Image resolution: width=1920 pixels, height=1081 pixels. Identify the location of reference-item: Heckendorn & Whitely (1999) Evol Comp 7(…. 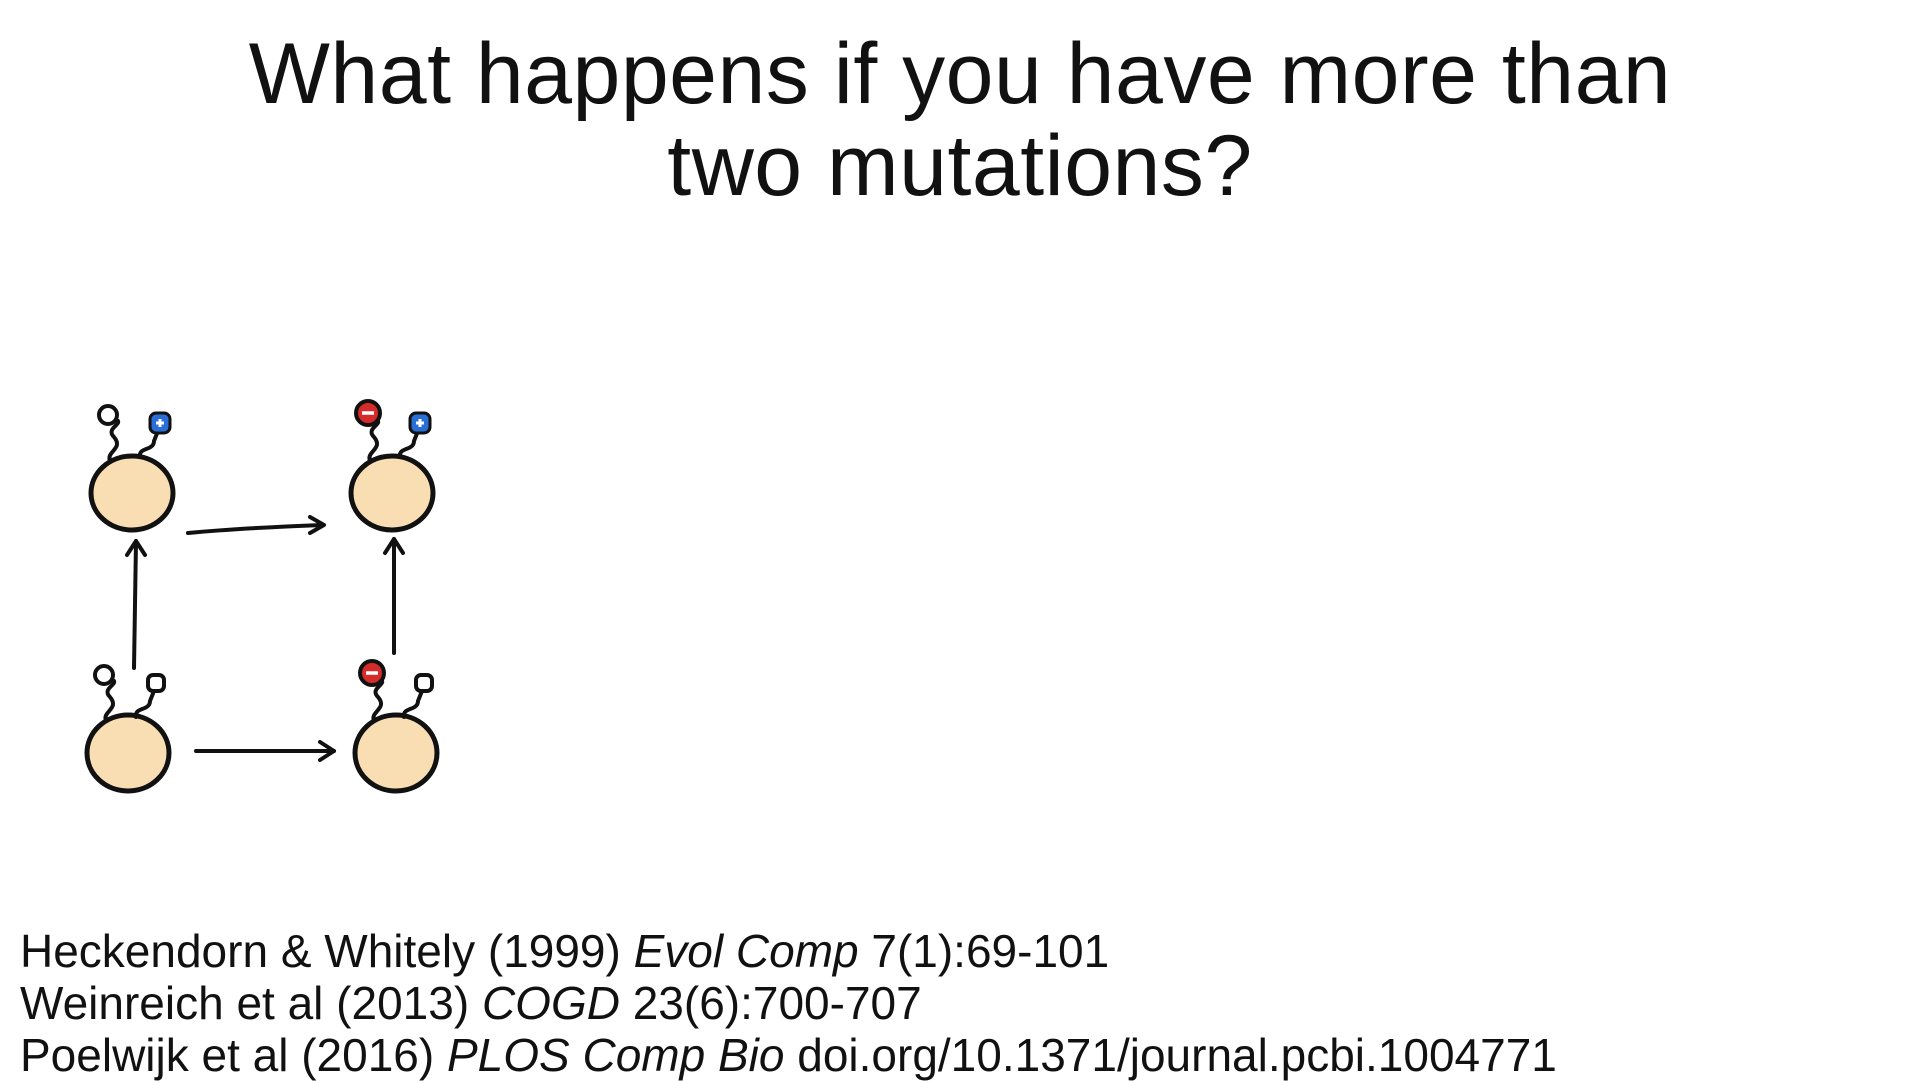
(565, 951).